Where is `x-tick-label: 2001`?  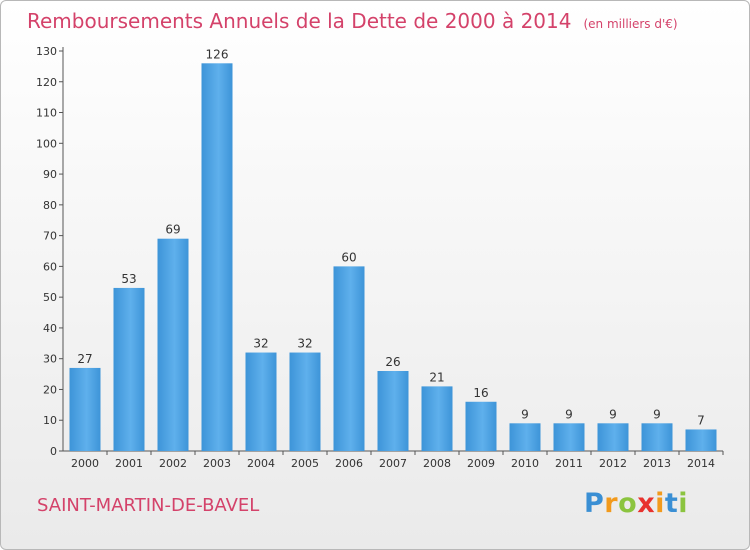 x-tick-label: 2001 is located at coordinates (129, 463).